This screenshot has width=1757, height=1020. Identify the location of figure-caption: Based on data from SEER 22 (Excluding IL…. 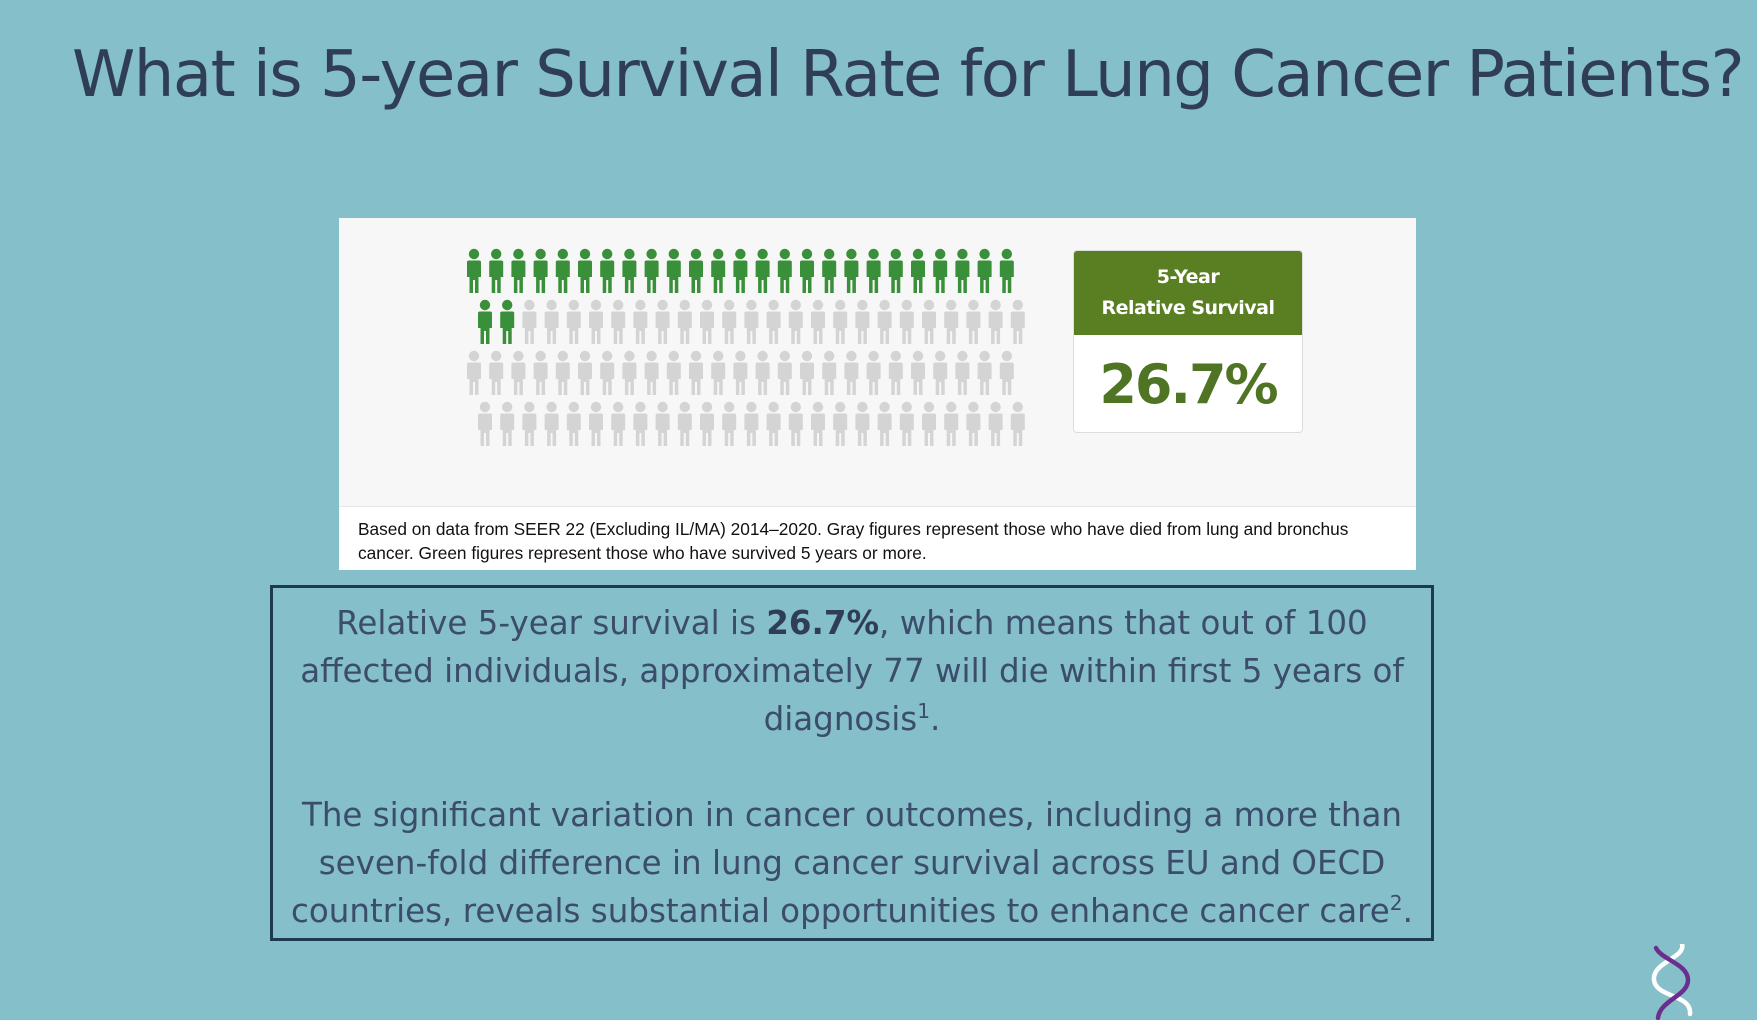
(877, 538).